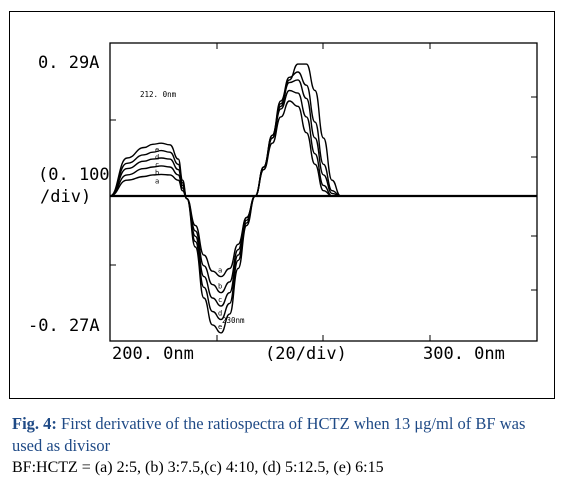 The image size is (565, 488). I want to click on series-label-lower-a: a, so click(220, 271).